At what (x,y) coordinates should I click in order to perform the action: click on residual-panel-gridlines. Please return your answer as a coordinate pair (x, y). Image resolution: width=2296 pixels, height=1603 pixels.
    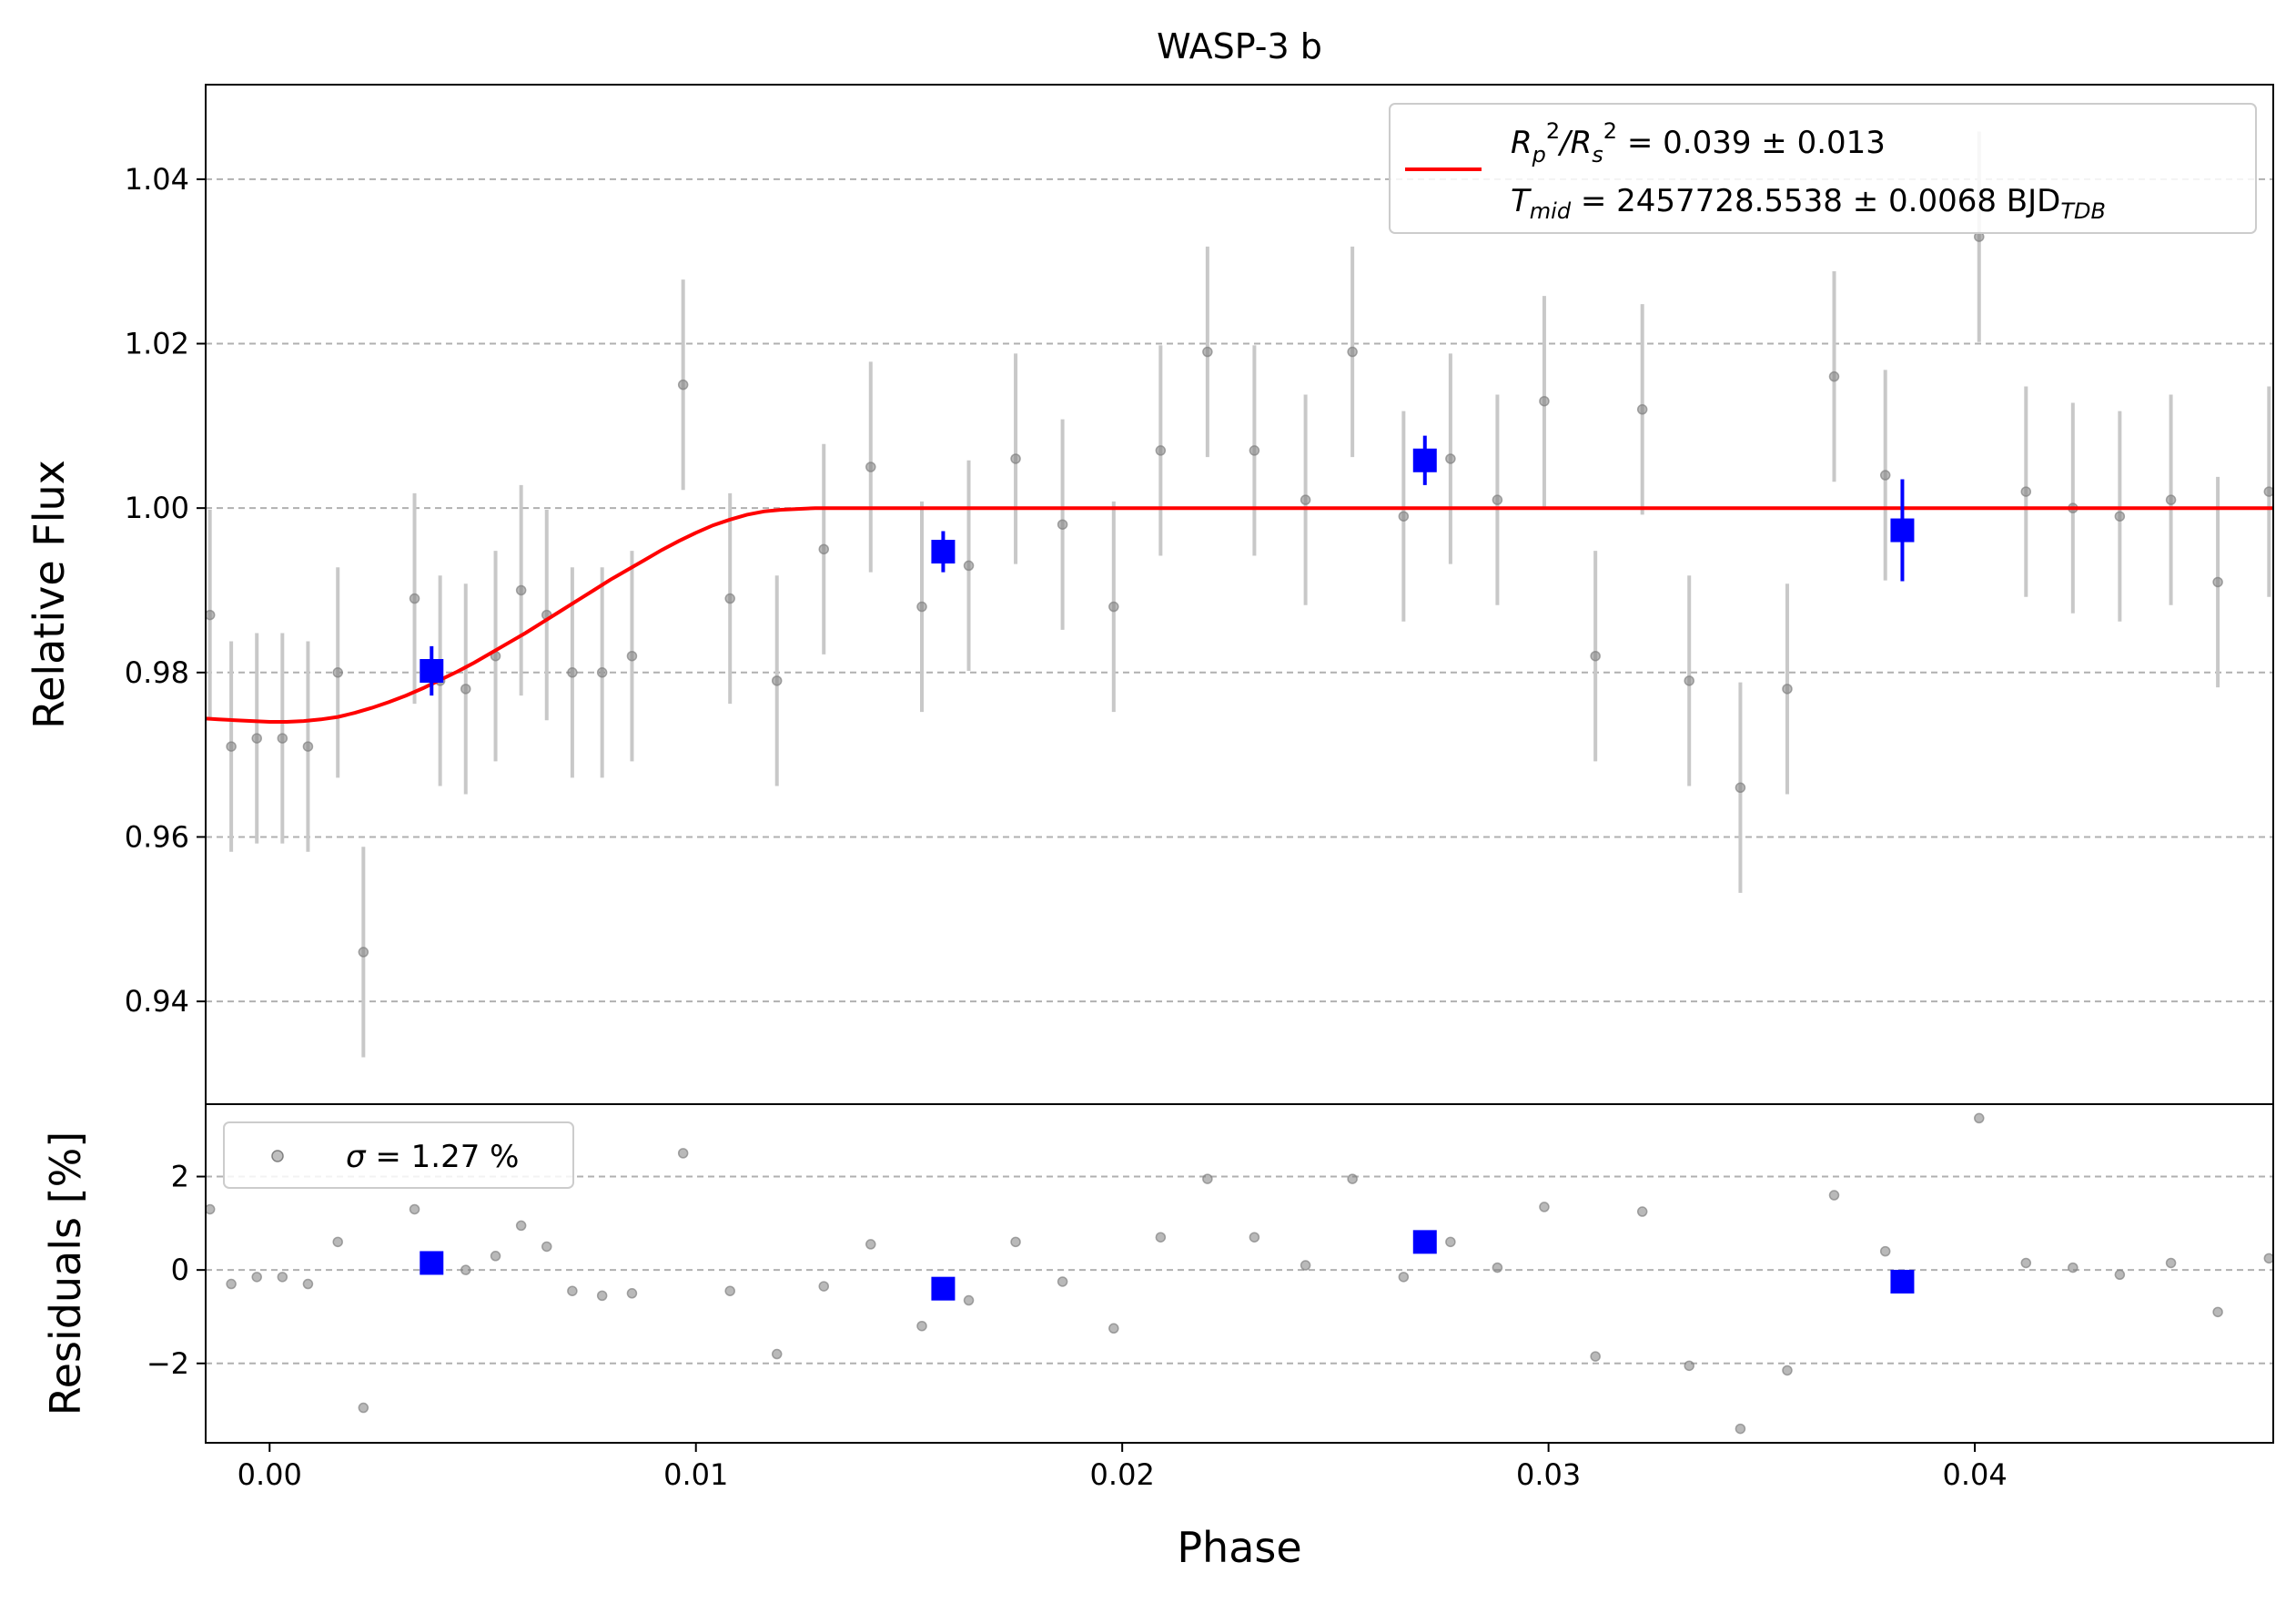
    Looking at the image, I should click on (1239, 1270).